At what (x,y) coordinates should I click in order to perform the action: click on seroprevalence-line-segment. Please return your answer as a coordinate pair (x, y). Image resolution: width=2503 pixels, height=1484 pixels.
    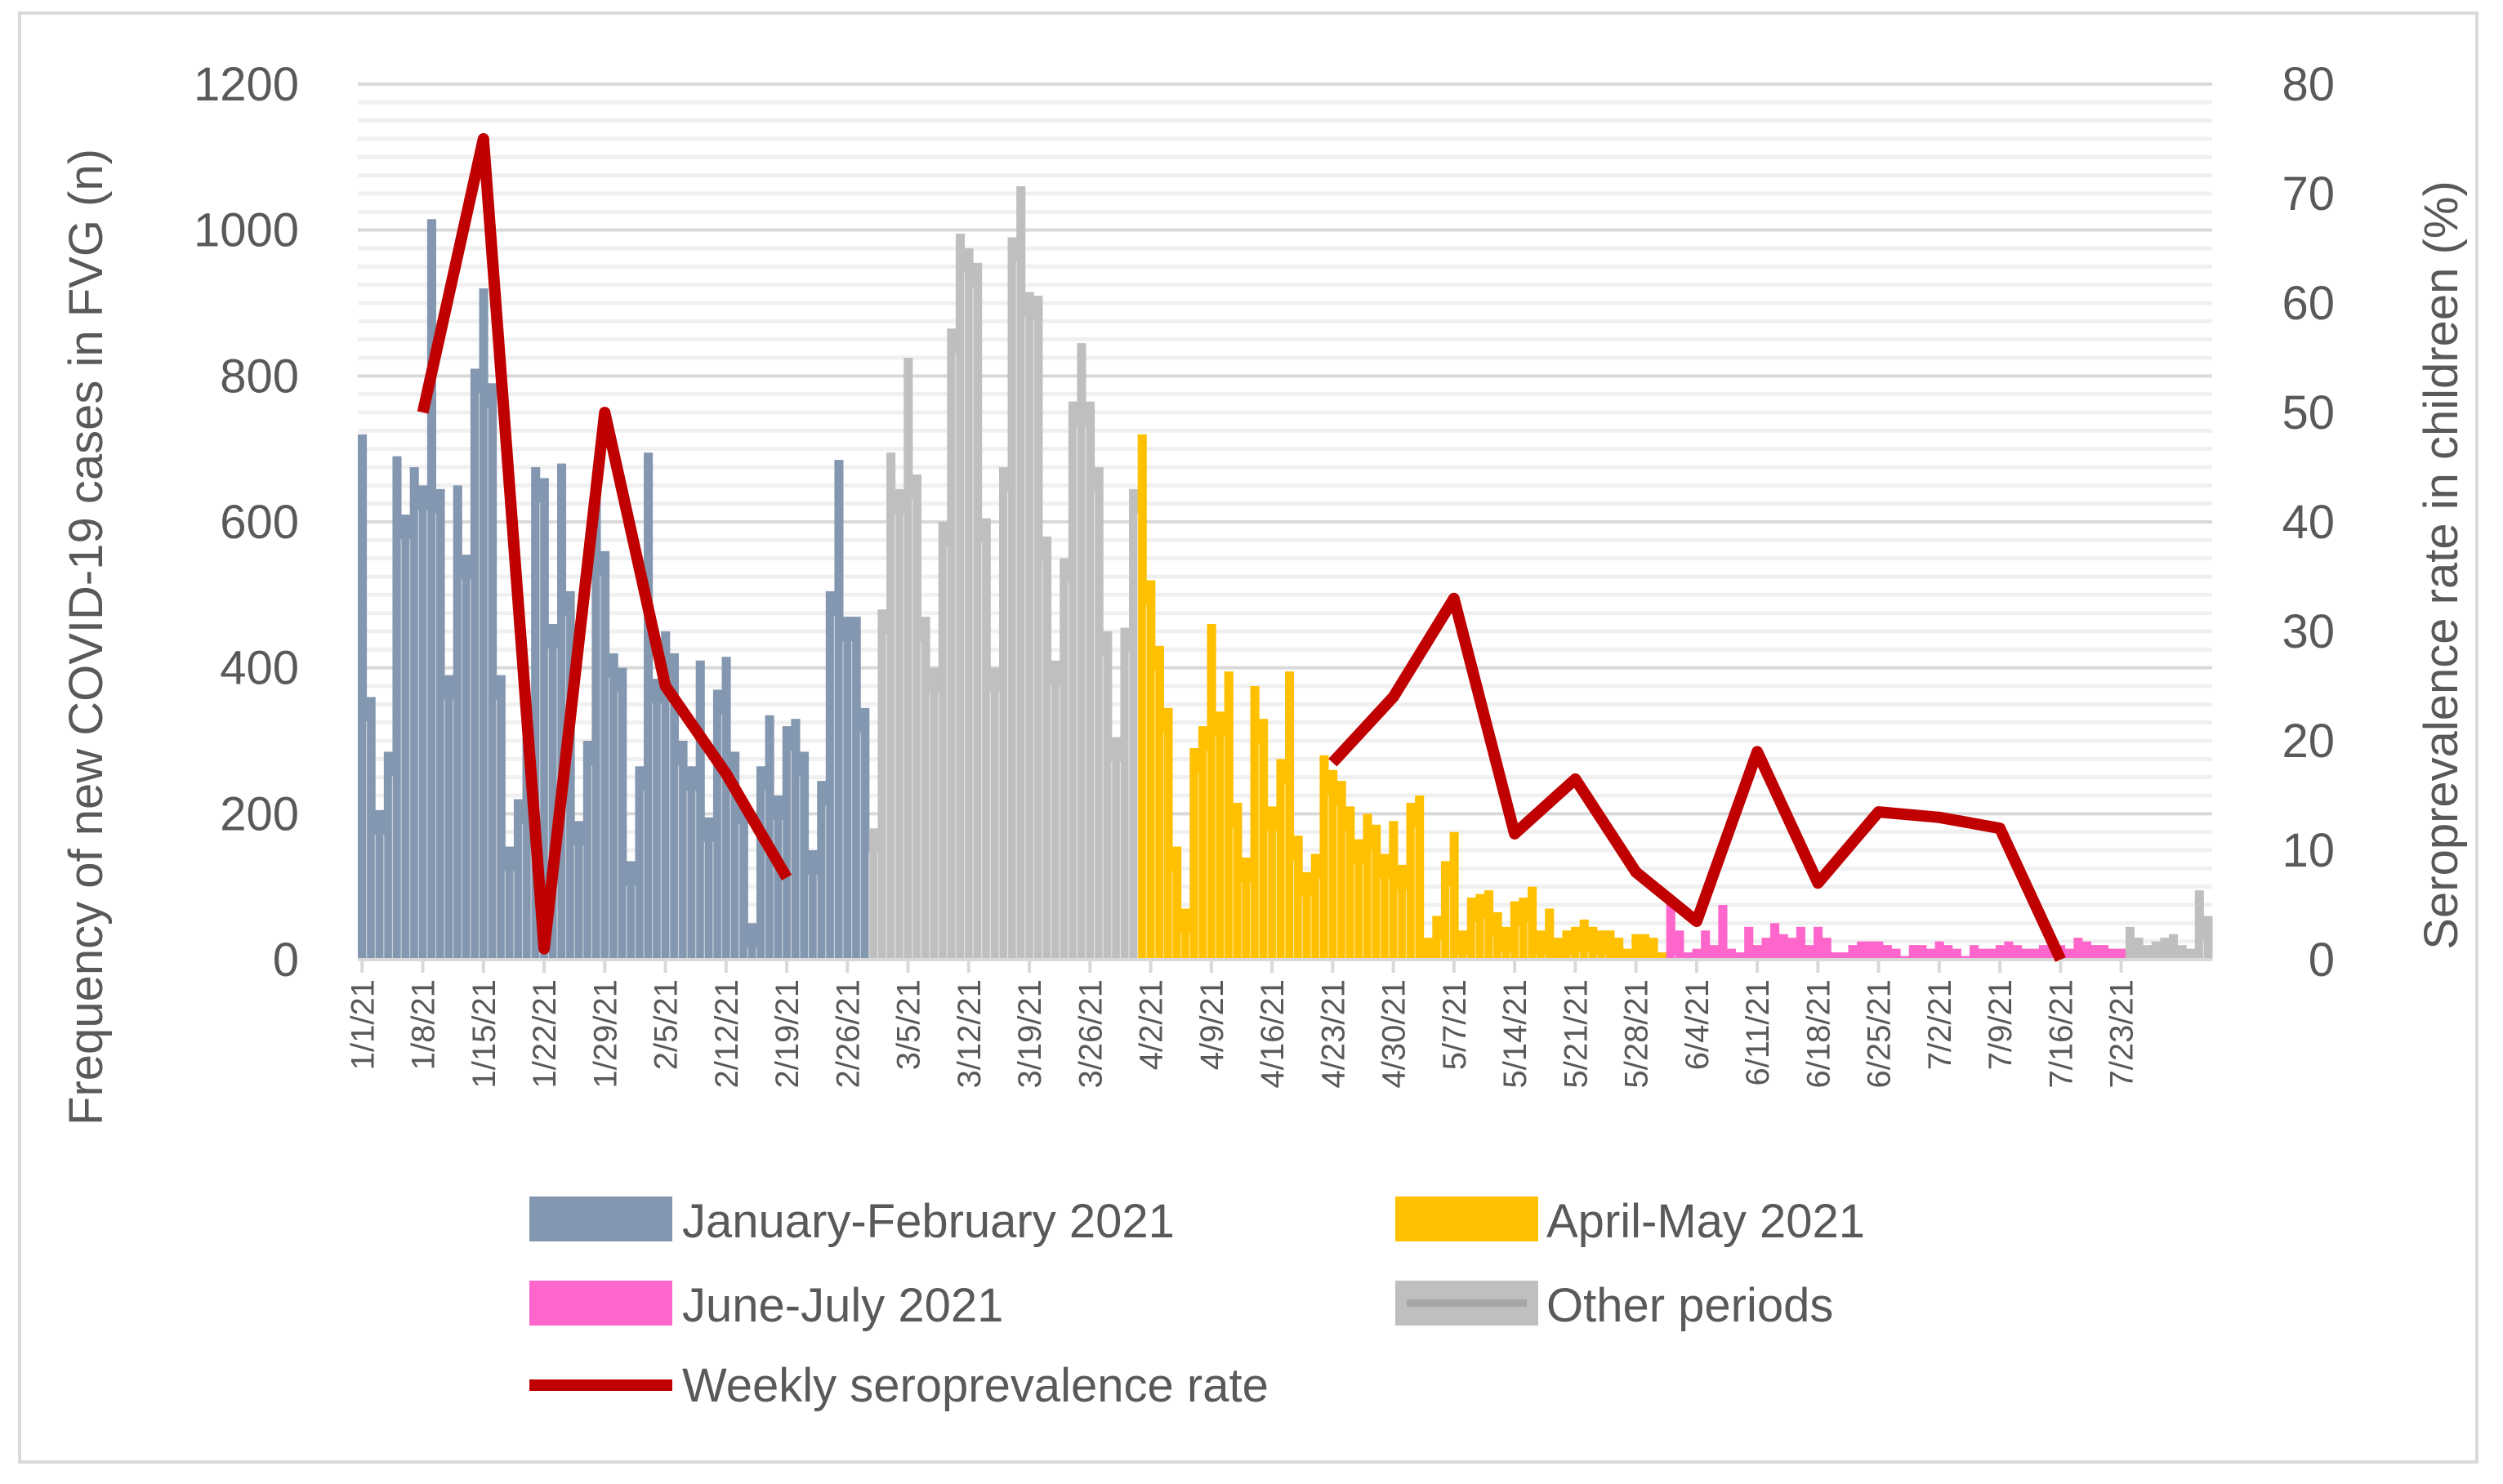
    Looking at the image, I should click on (604, 544).